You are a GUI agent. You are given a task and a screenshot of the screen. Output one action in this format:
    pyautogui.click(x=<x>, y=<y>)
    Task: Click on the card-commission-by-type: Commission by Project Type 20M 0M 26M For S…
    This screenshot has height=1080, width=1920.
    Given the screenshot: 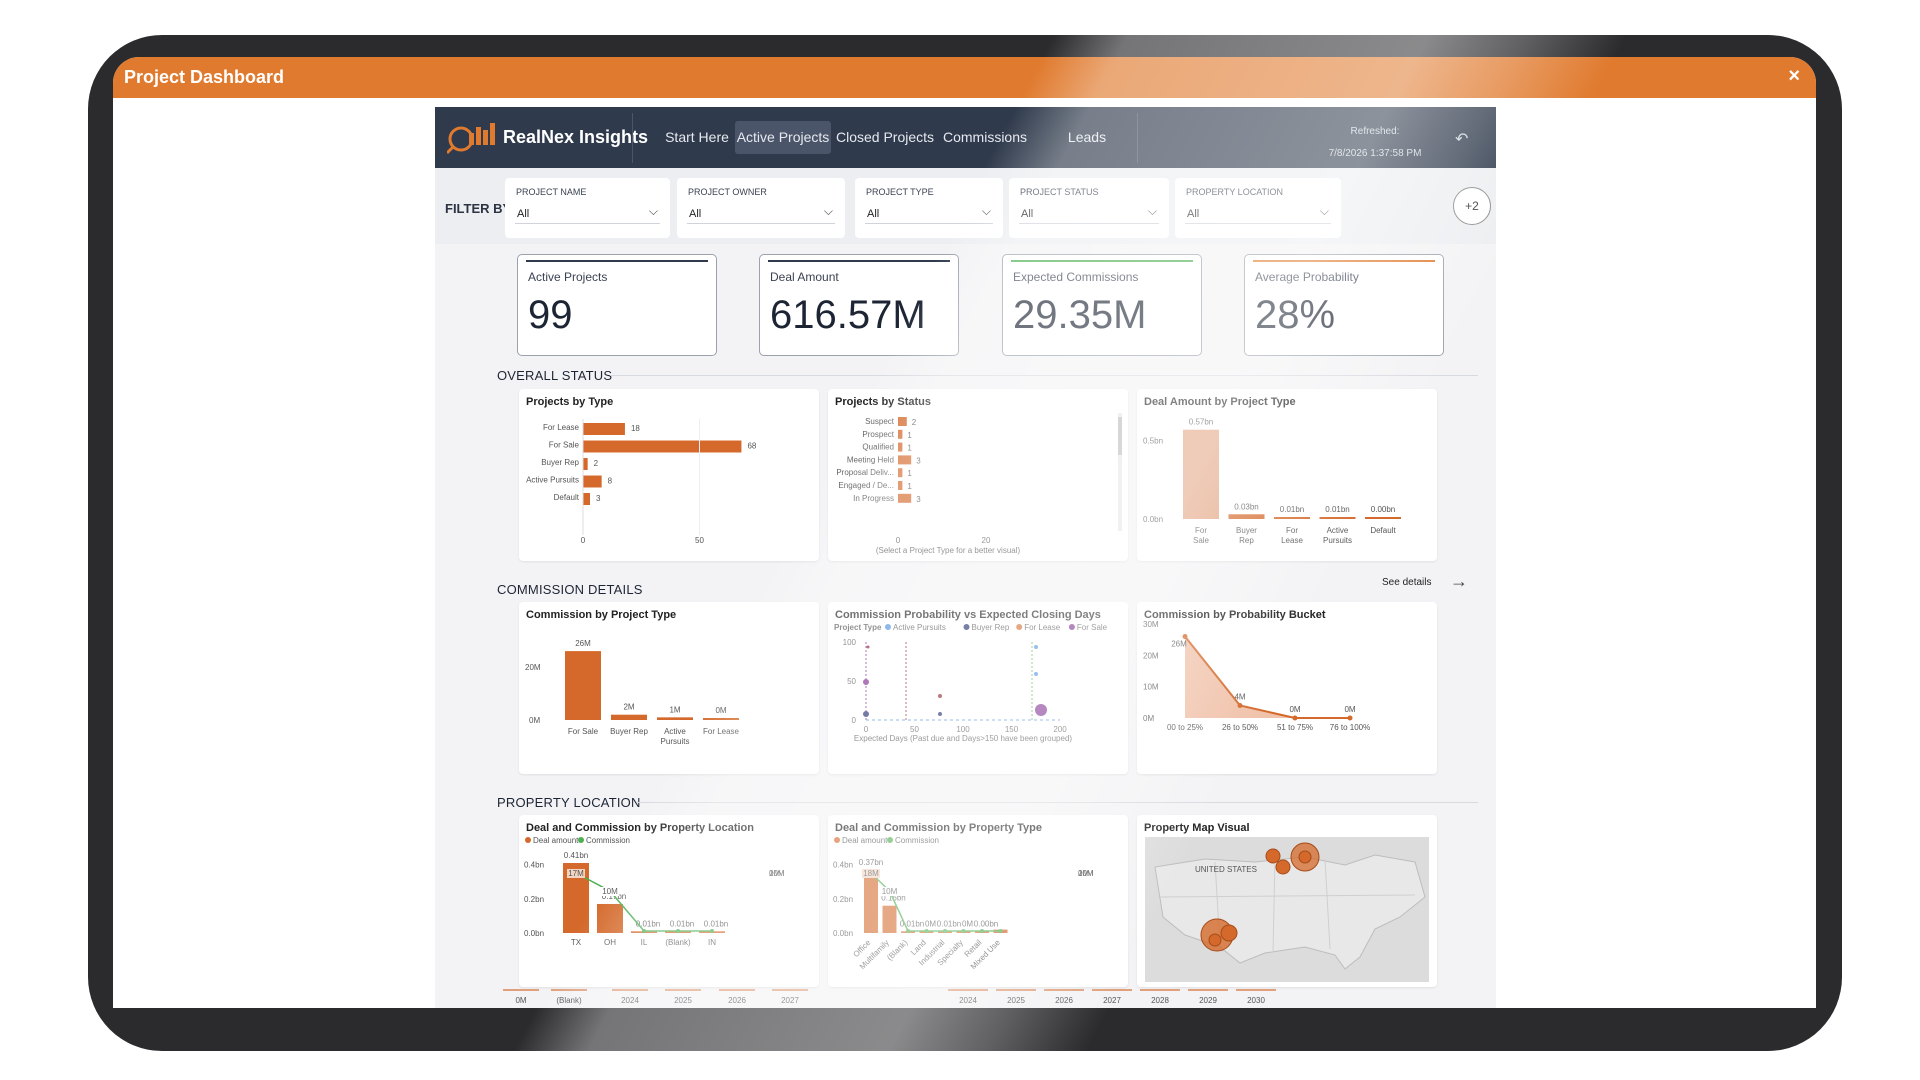 What is the action you would take?
    pyautogui.click(x=669, y=688)
    